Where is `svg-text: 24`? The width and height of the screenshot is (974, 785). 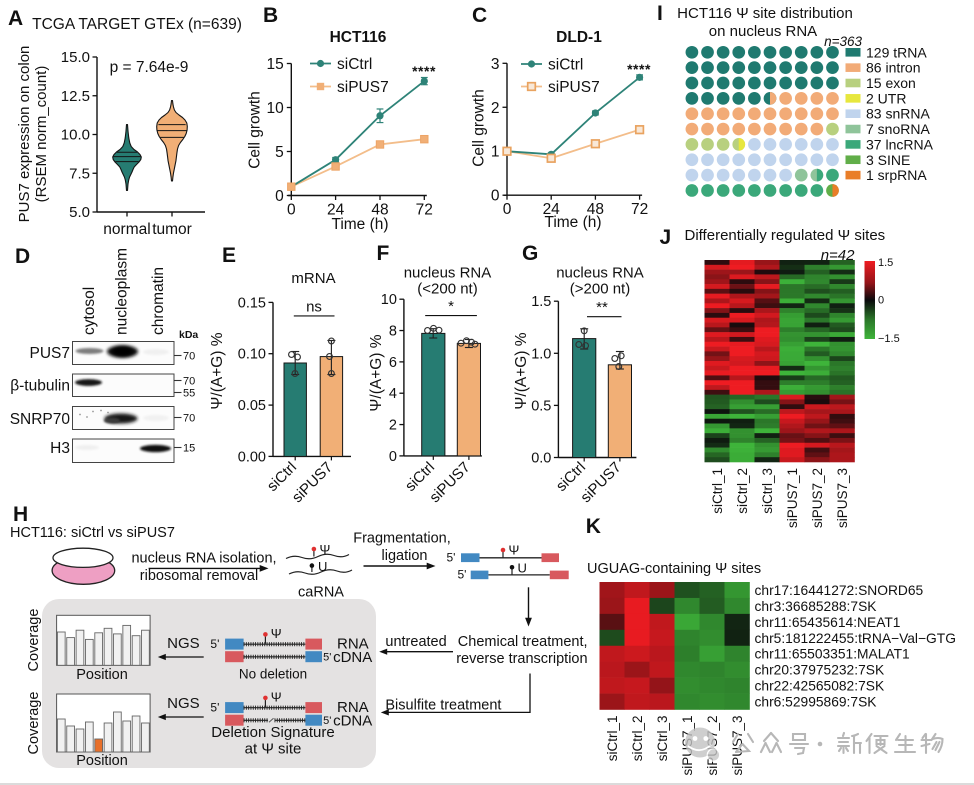
svg-text: 24 is located at coordinates (336, 210).